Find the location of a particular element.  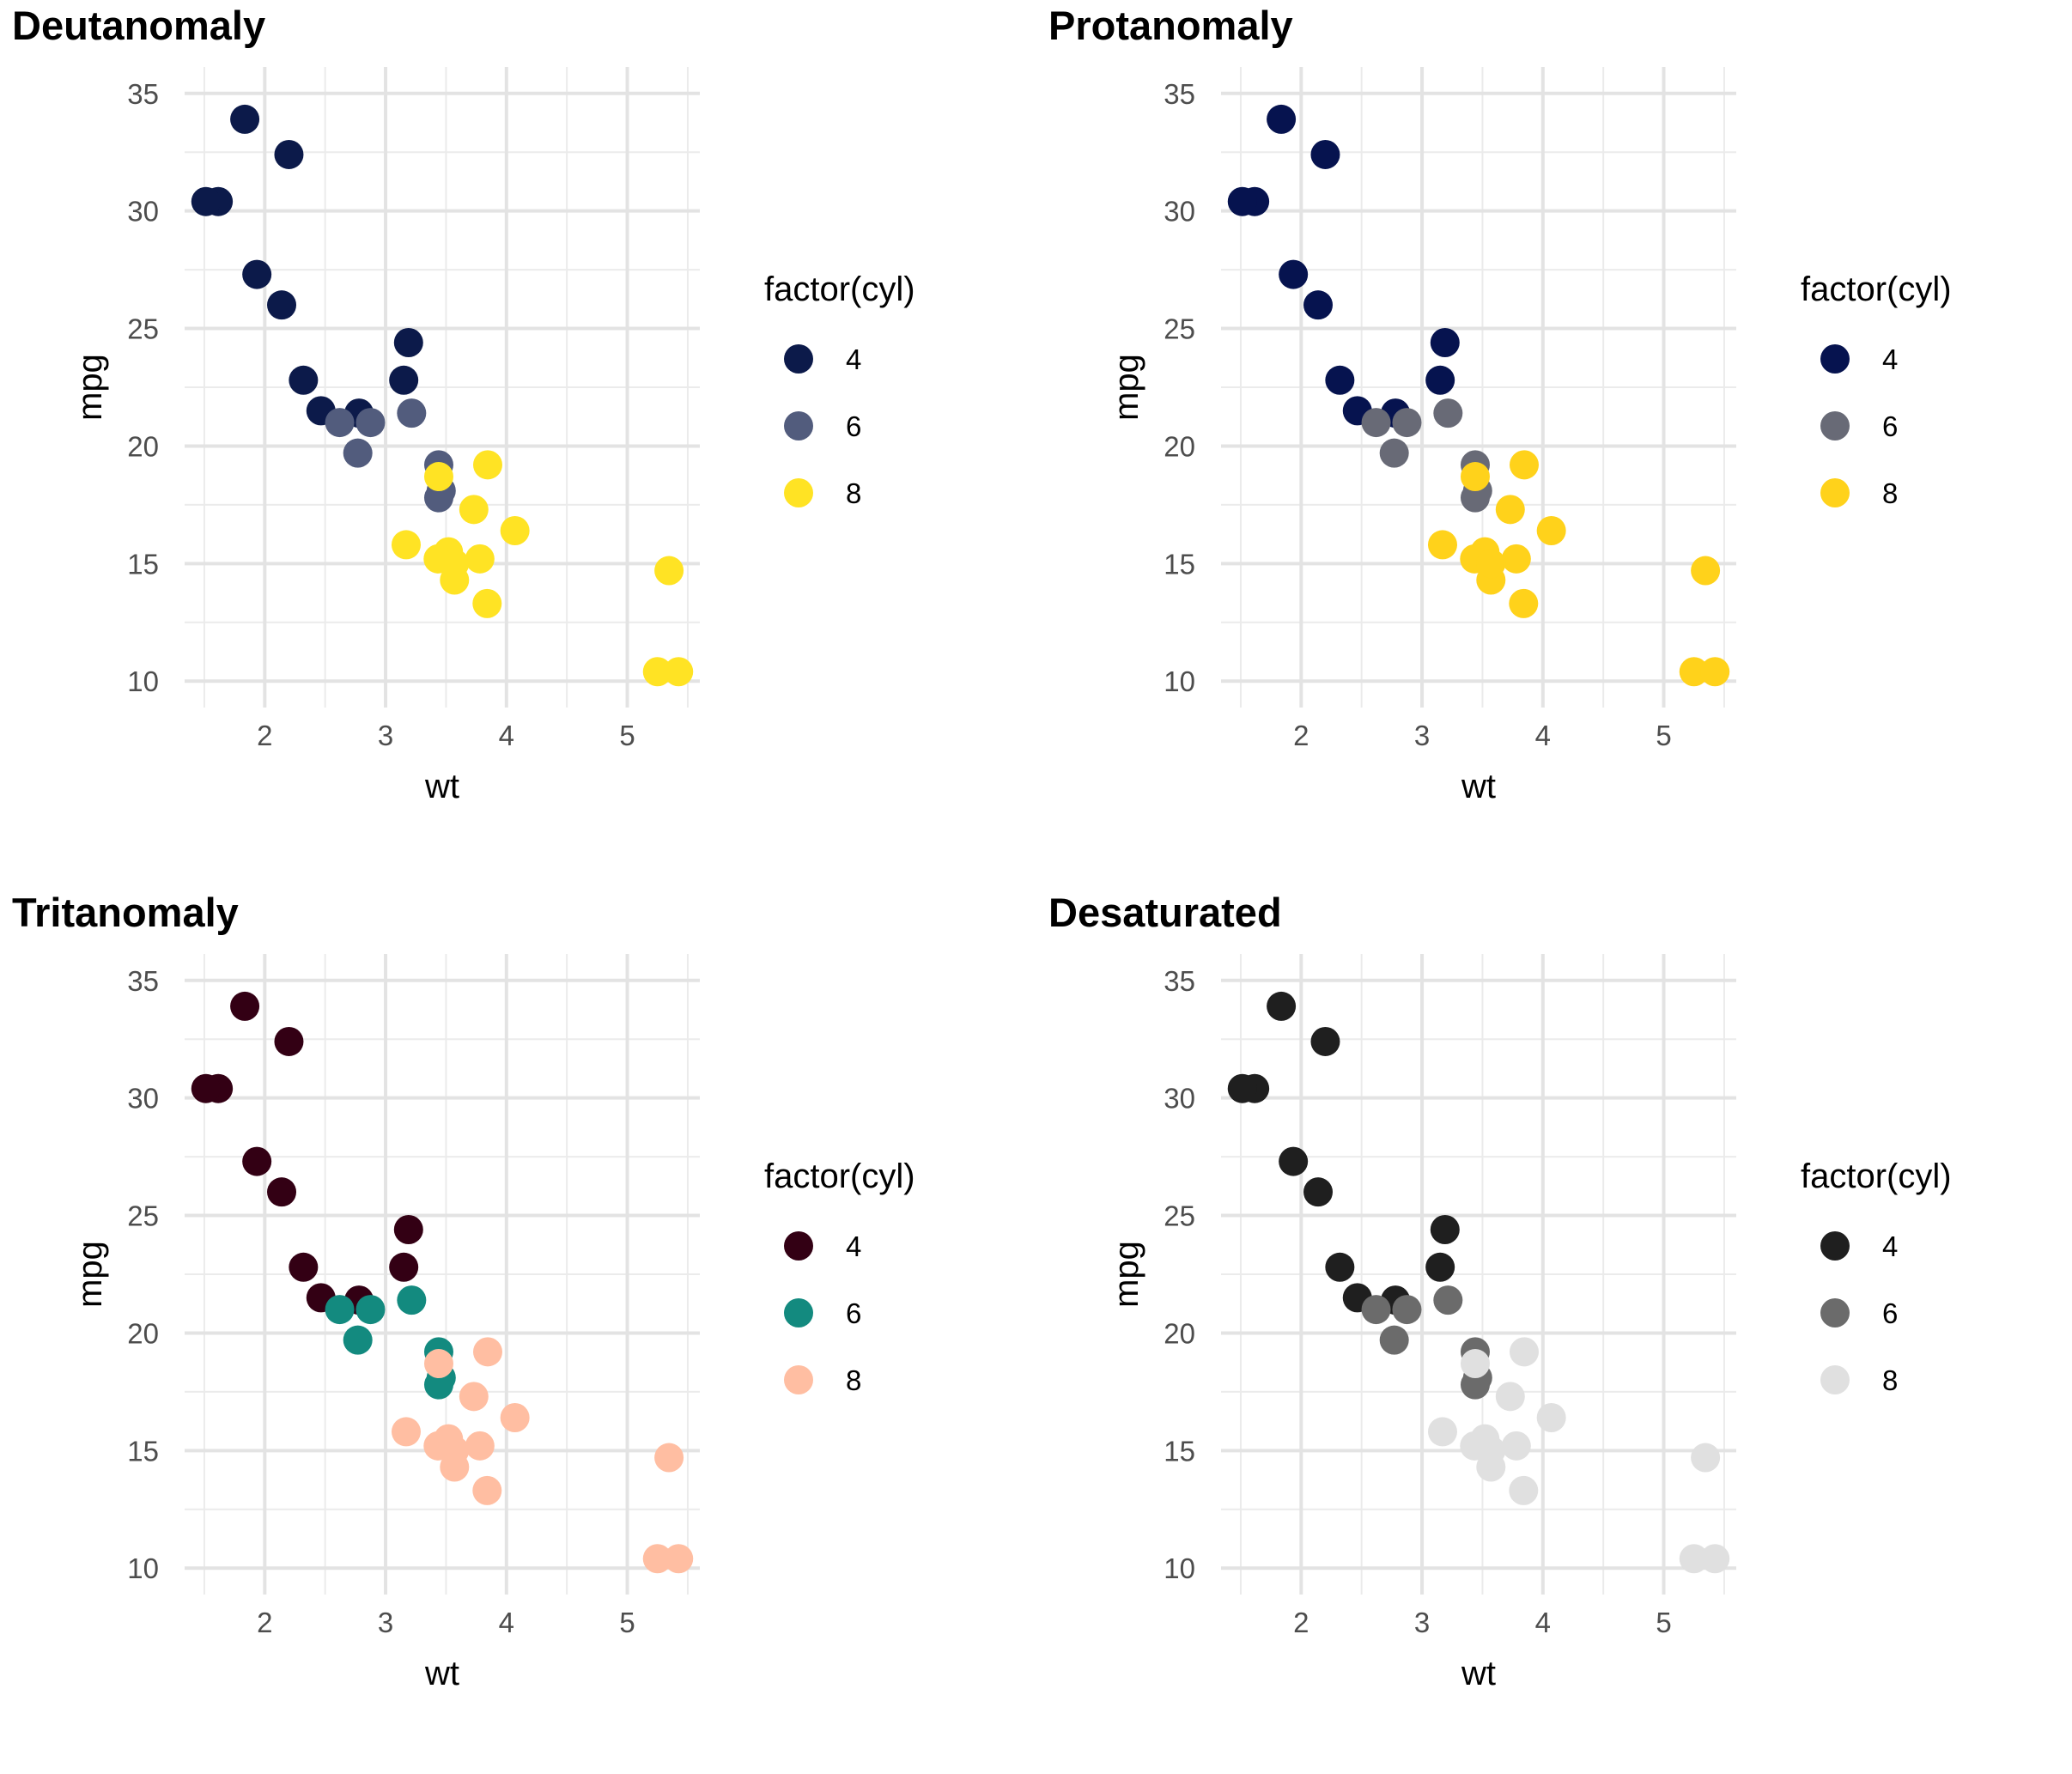

y-axis-label: mpg is located at coordinates (1127, 1274).